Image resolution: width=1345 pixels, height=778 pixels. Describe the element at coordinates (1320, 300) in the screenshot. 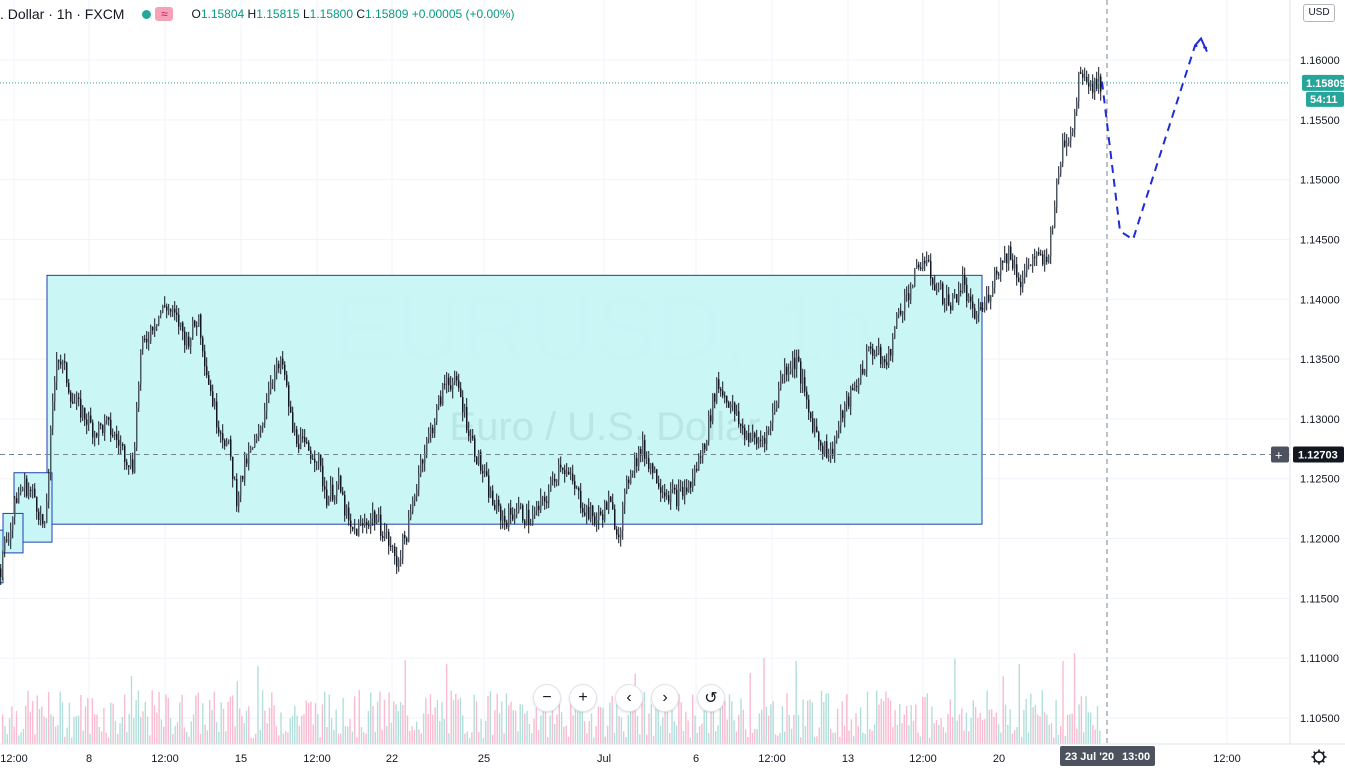

I see `y-tick-label: 1.14000` at that location.